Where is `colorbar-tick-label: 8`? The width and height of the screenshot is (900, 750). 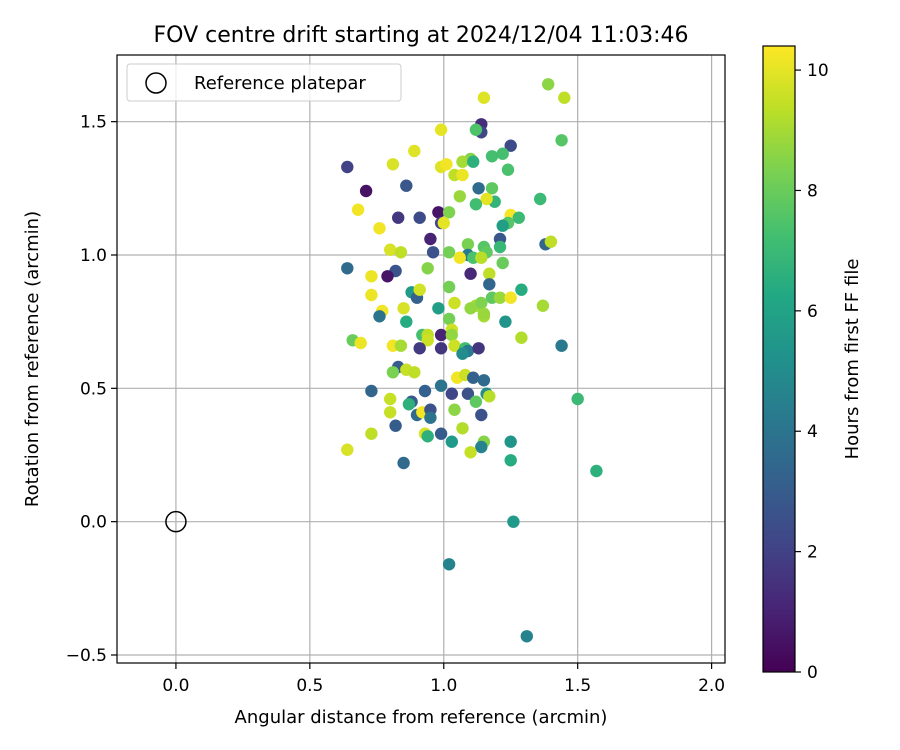
colorbar-tick-label: 8 is located at coordinates (812, 191).